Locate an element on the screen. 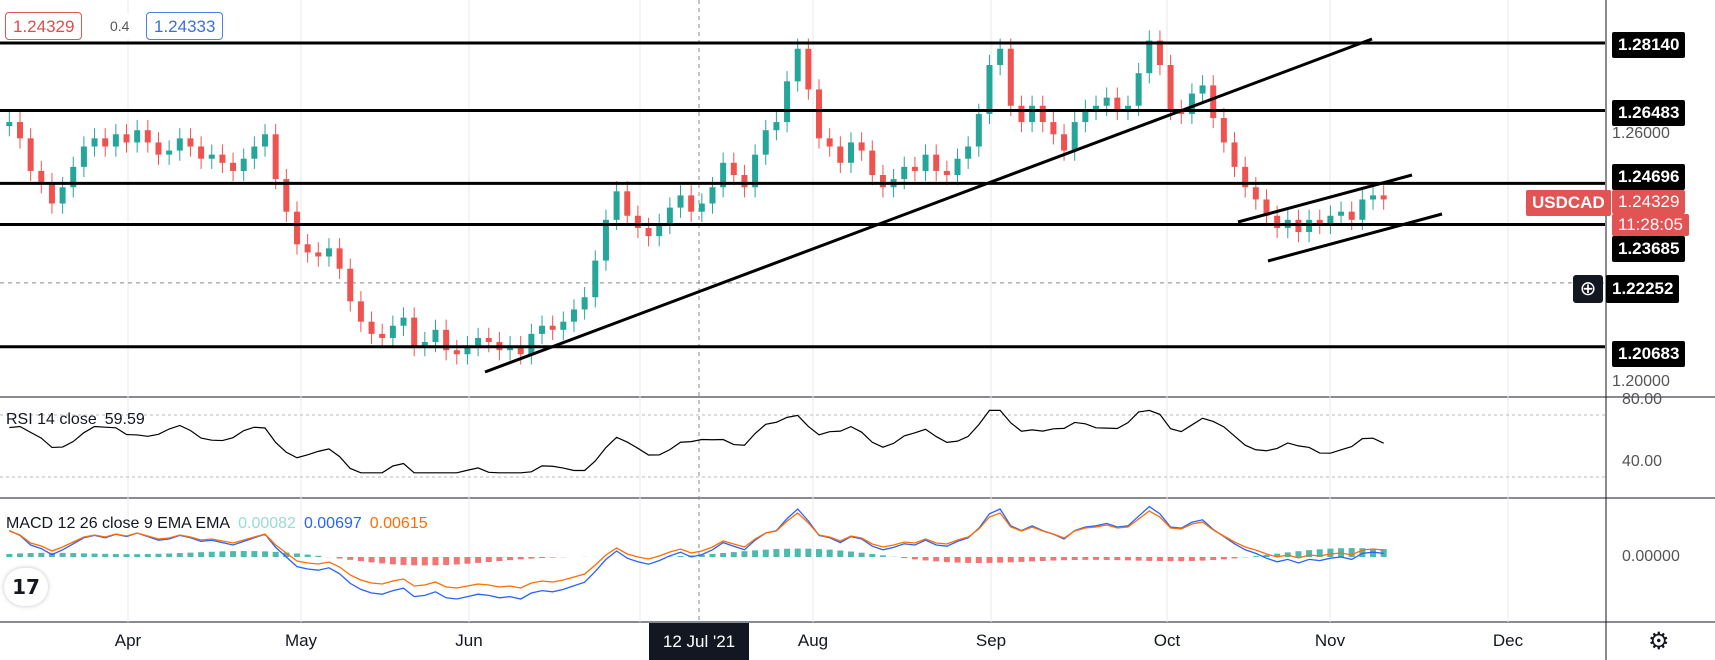  level-tag-1: 1.28140 is located at coordinates (1649, 45).